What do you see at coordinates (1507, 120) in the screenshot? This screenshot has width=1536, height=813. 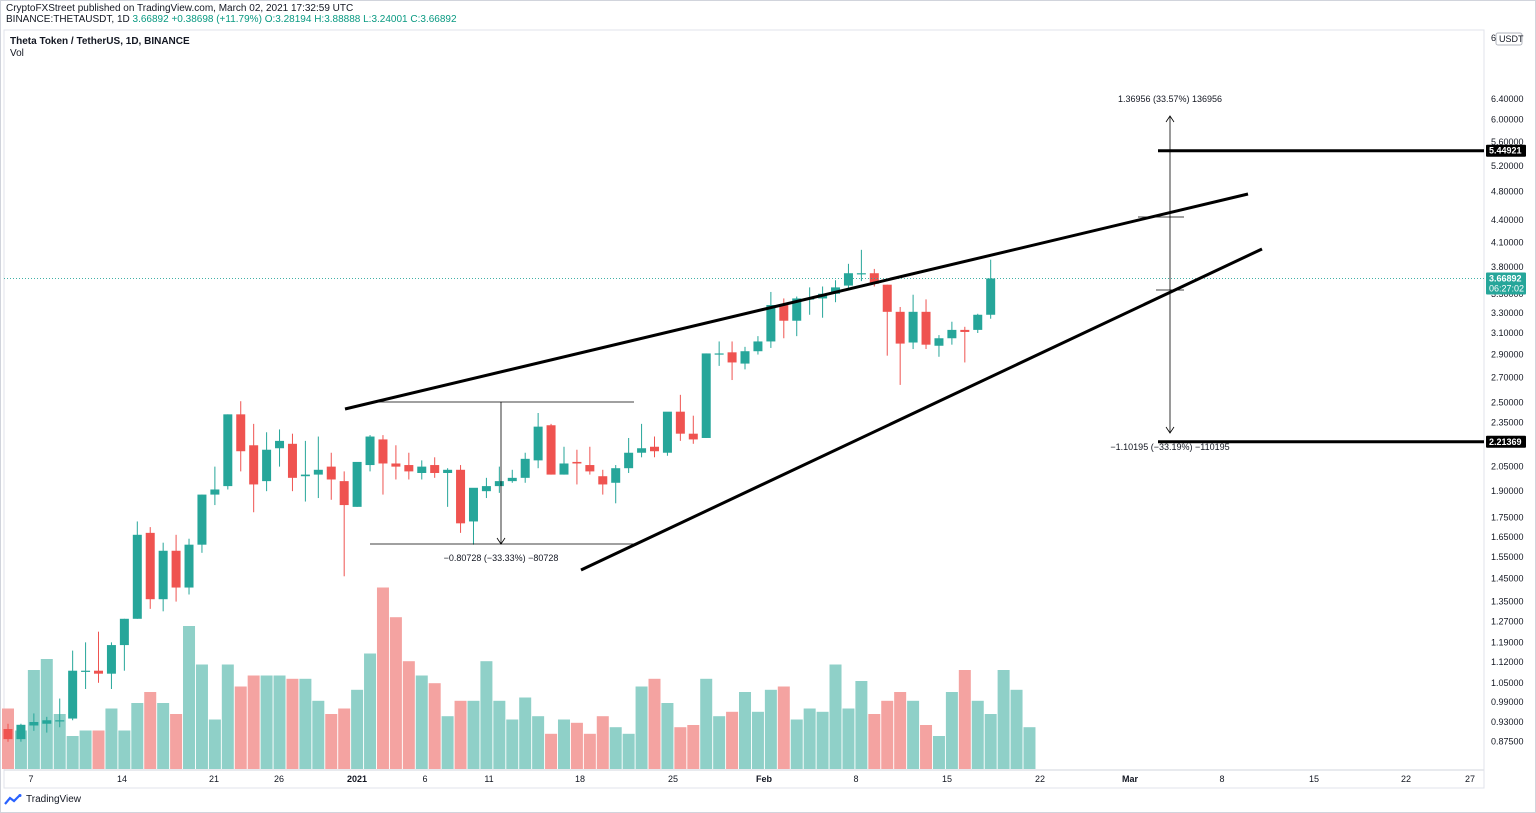 I see `y-tick-label: 6.00000` at bounding box center [1507, 120].